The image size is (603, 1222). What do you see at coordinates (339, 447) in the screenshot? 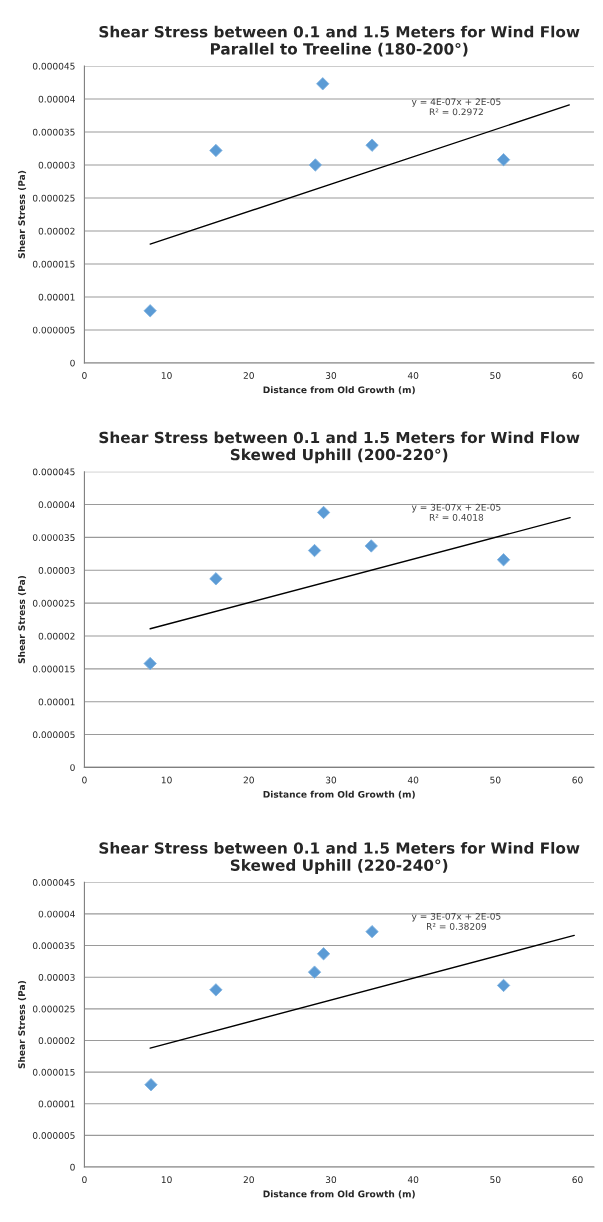
I see `chart-title: Shear Stress between 0.1 and 1.5 Meters for Wind Flow Skewed Uphill (200-220°)` at bounding box center [339, 447].